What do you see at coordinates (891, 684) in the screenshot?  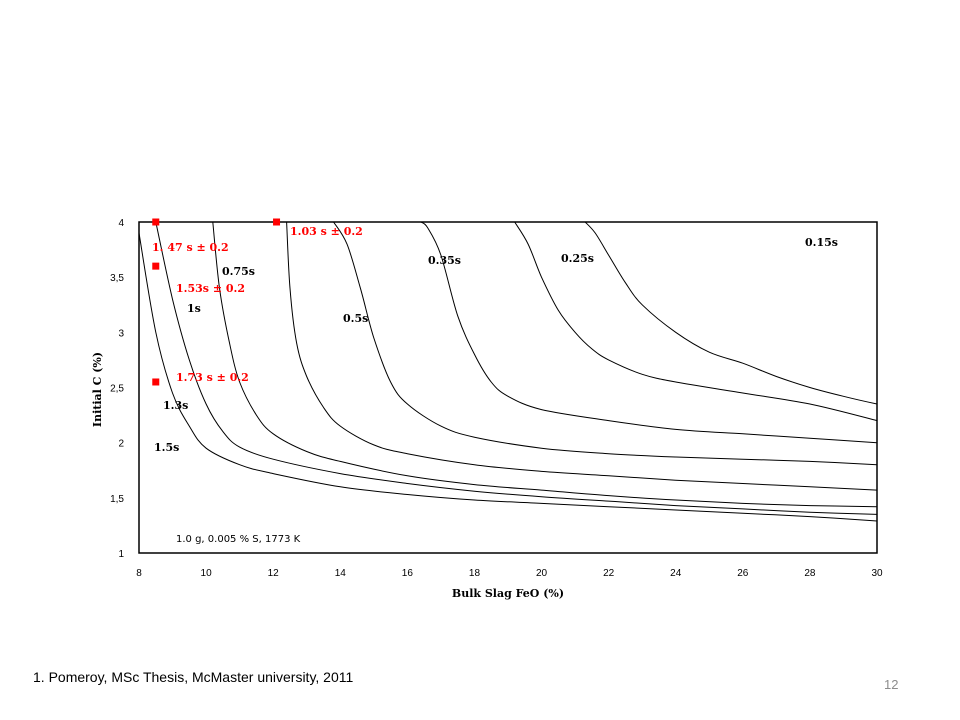 I see `page-number: 12` at bounding box center [891, 684].